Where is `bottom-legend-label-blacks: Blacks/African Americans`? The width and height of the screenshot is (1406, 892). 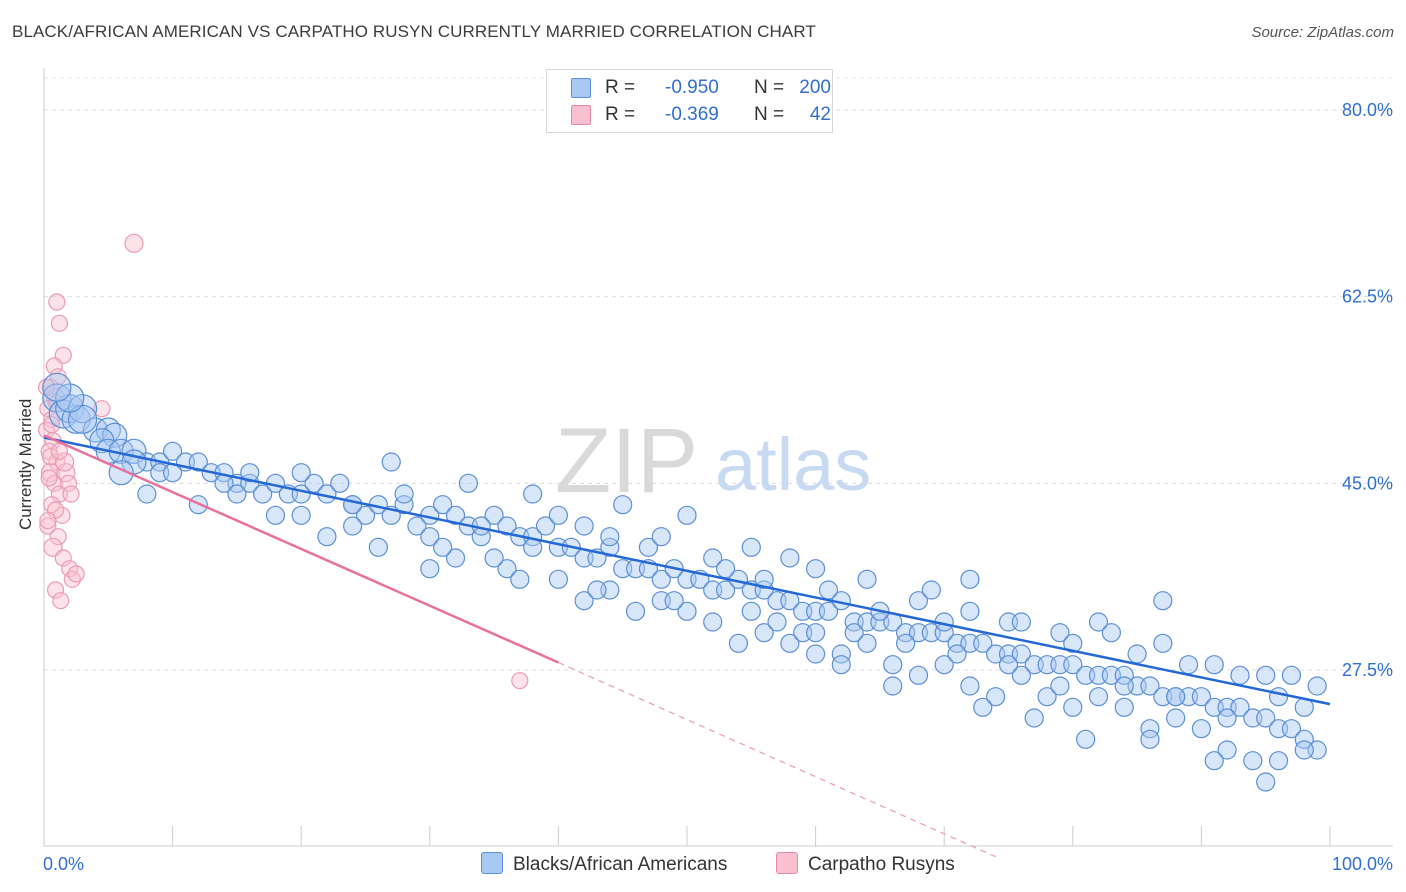
bottom-legend-label-blacks: Blacks/African Americans is located at coordinates (620, 864).